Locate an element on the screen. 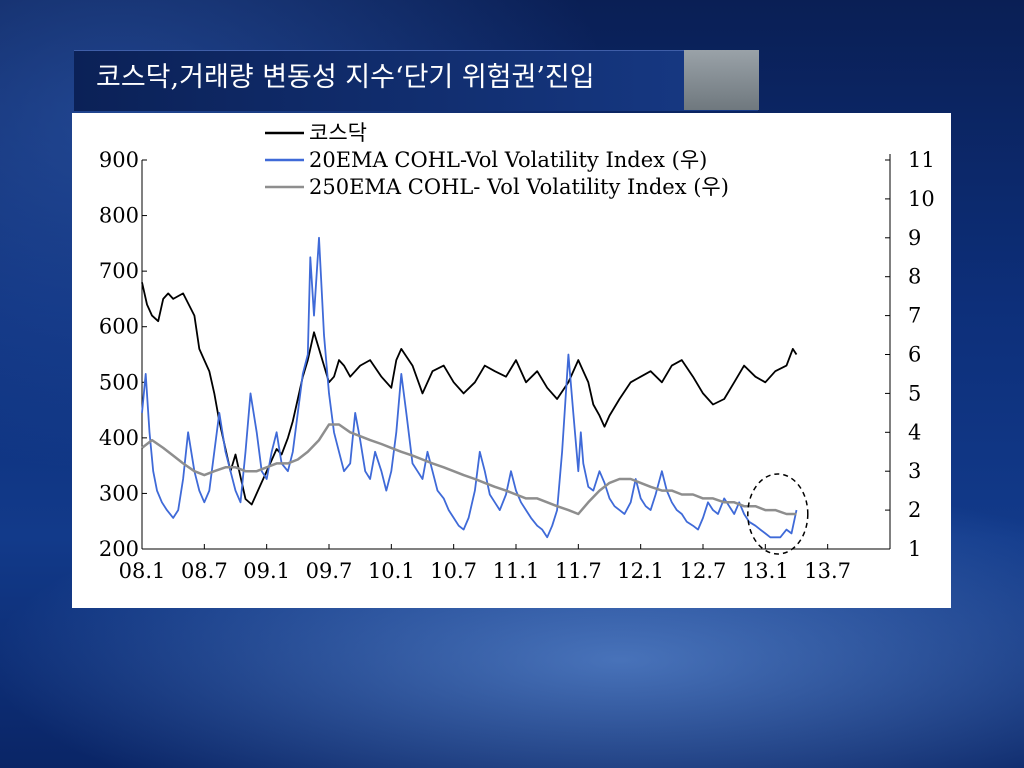 Image resolution: width=1024 pixels, height=768 pixels. right-tick-label: 2 is located at coordinates (914, 510).